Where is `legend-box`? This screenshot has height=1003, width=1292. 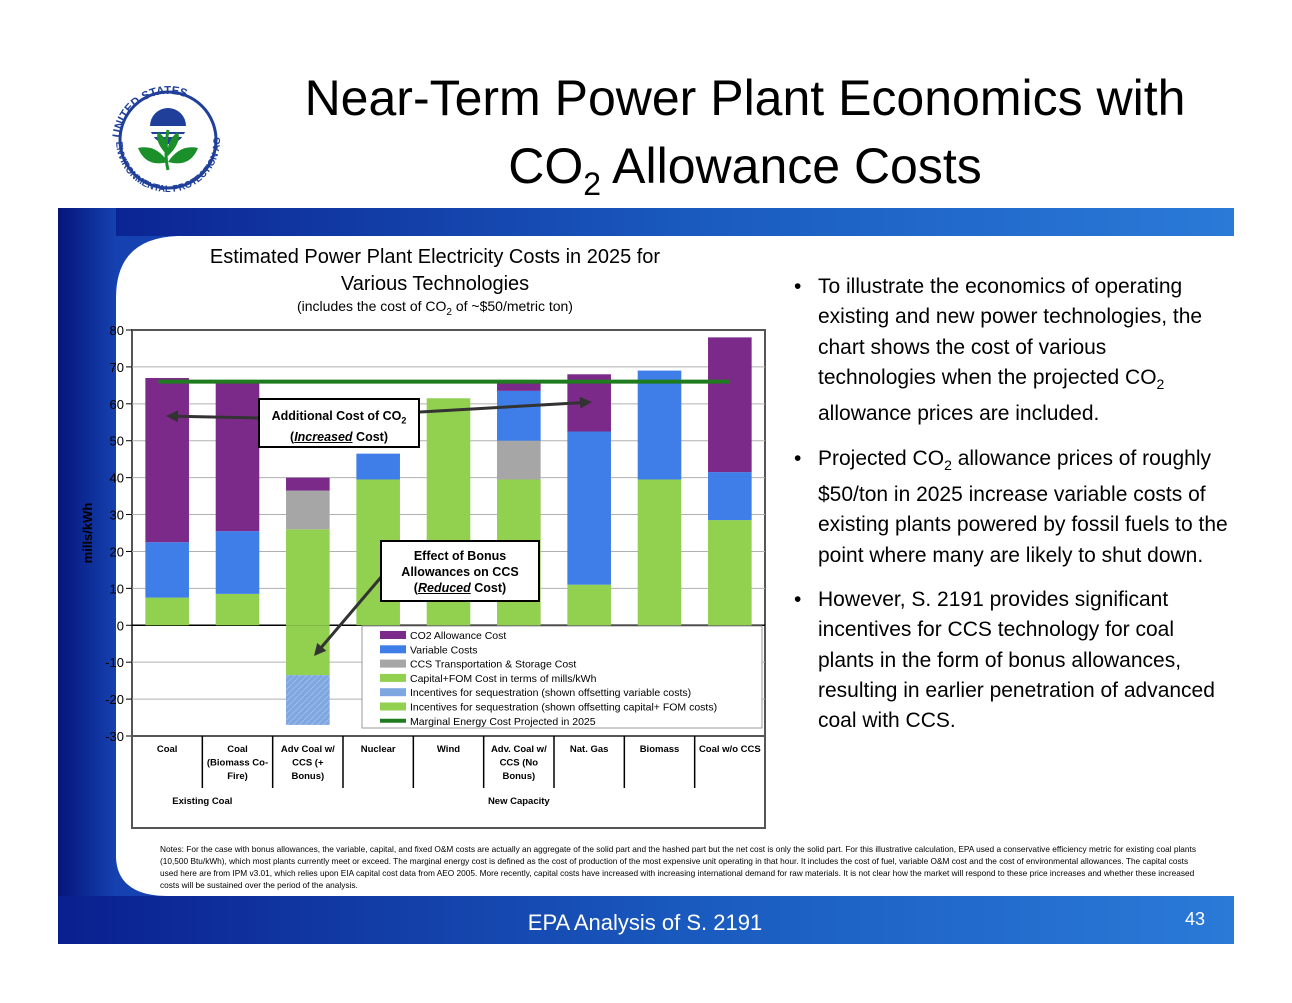
legend-box is located at coordinates (562, 677).